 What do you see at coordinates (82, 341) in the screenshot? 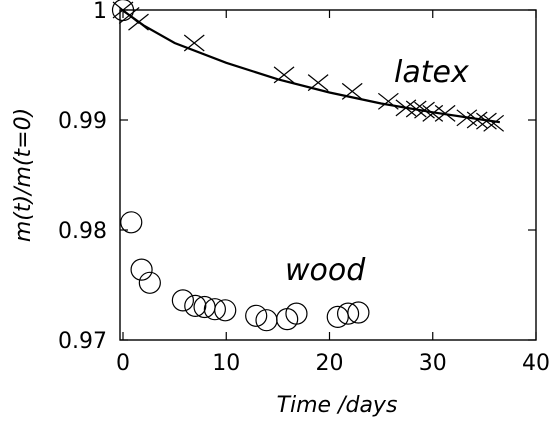
I see `y-tick-label: 0.97` at bounding box center [82, 341].